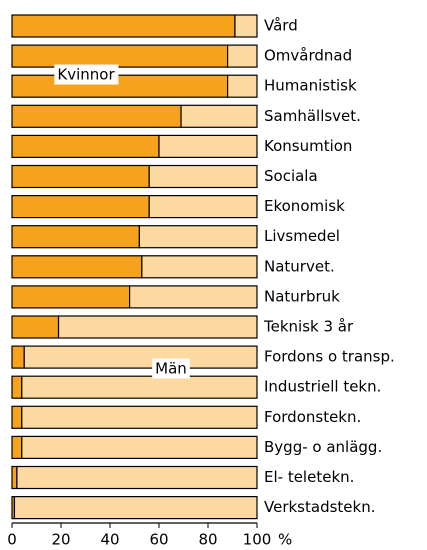 This screenshot has height=550, width=427. What do you see at coordinates (302, 296) in the screenshot?
I see `y-tick-label: Naturbruk` at bounding box center [302, 296].